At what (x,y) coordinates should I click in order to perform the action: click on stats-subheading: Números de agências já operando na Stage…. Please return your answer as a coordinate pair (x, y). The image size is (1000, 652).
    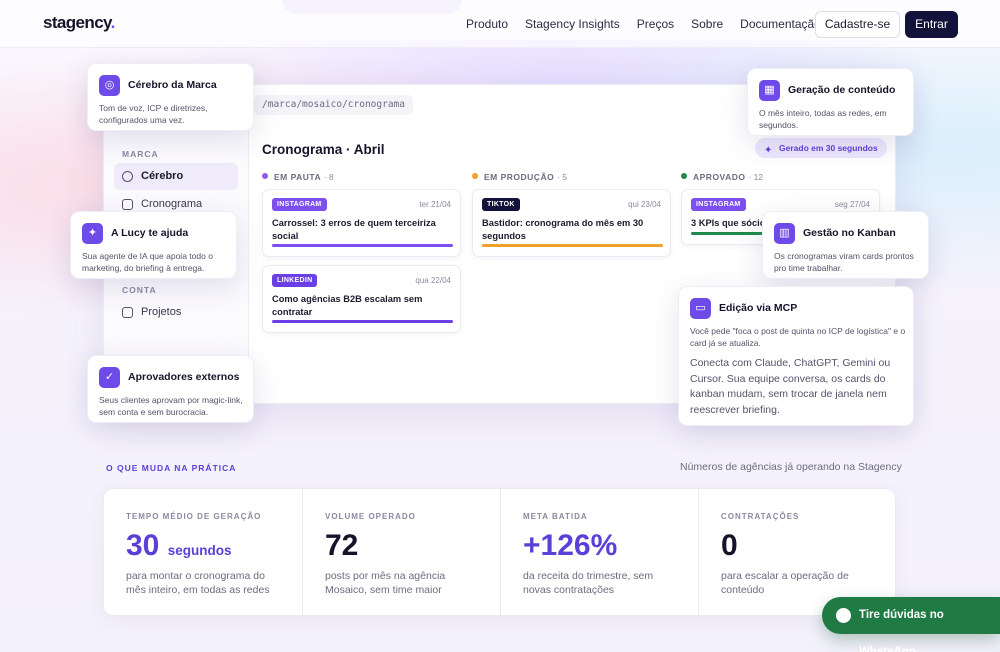
    Looking at the image, I should click on (791, 467).